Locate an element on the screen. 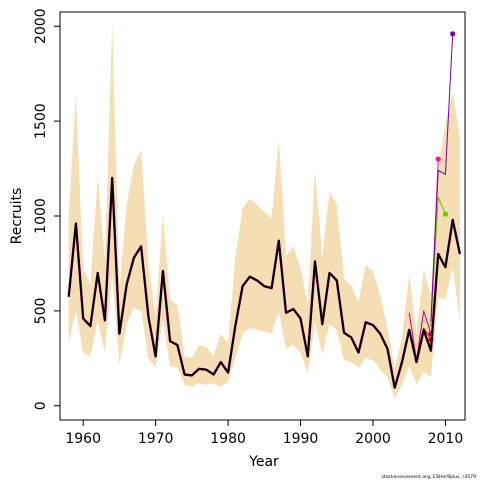  y-axis: 0 500 1000 1500 2000 is located at coordinates (46, 209).